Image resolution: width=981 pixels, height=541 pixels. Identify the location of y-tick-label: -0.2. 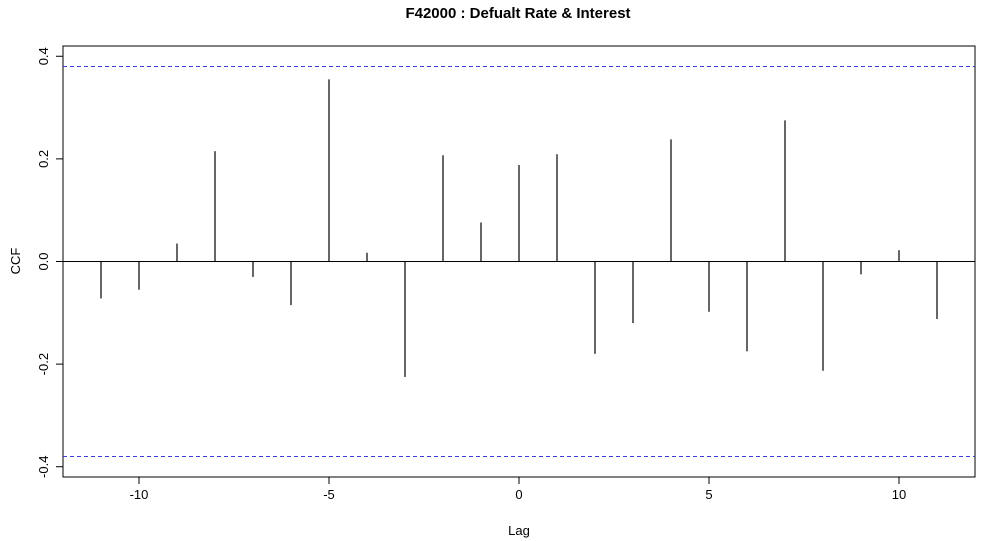
(43, 364).